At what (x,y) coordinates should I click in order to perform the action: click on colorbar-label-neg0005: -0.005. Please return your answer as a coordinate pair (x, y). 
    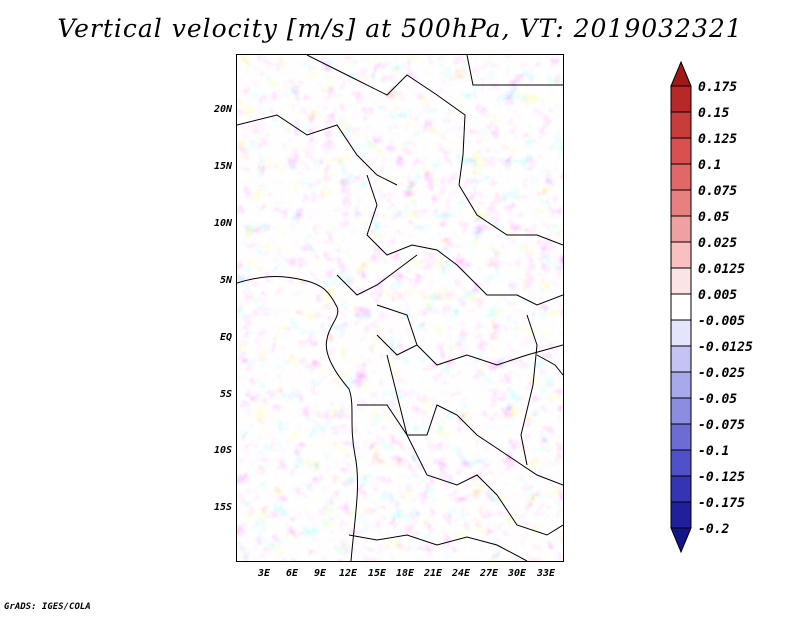
    Looking at the image, I should click on (721, 321).